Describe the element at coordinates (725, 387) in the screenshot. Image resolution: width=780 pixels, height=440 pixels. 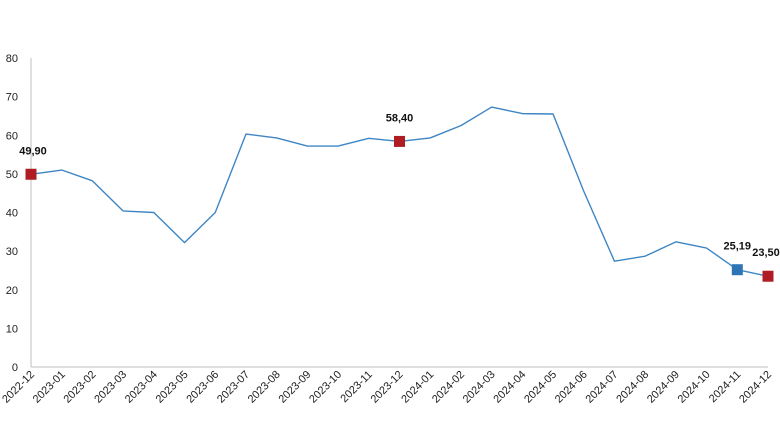
I see `x-tick-label: 2024-11` at that location.